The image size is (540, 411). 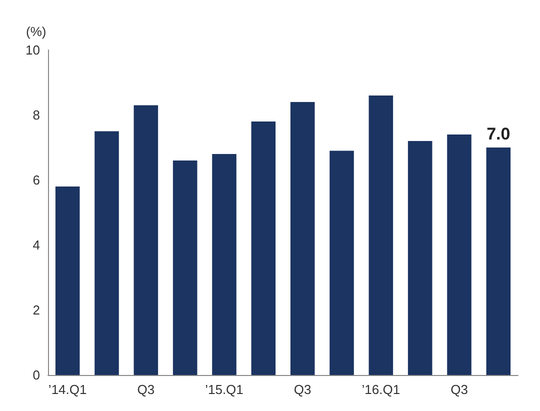 I want to click on x-tick-label: ’14.Q1, so click(x=67, y=389).